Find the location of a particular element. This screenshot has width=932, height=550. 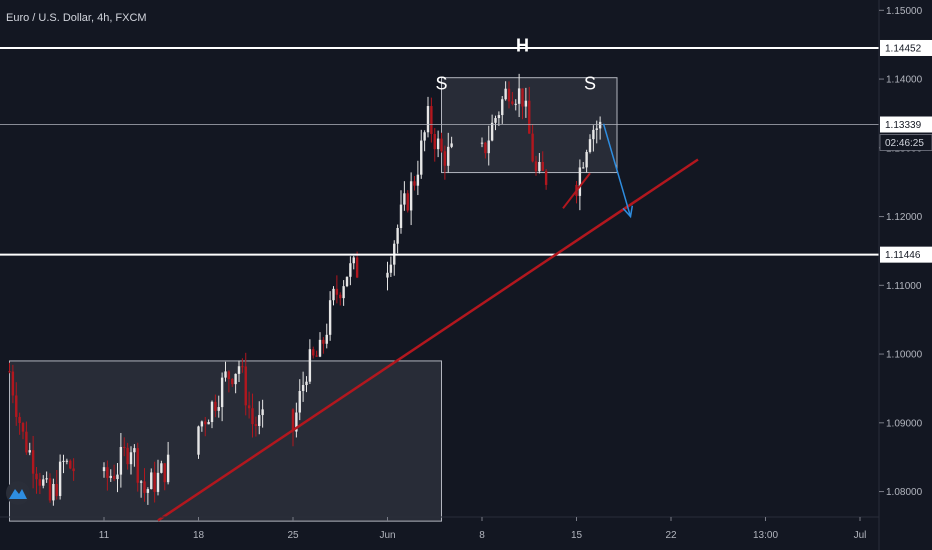

tradingview-logo-icon is located at coordinates (18, 493).